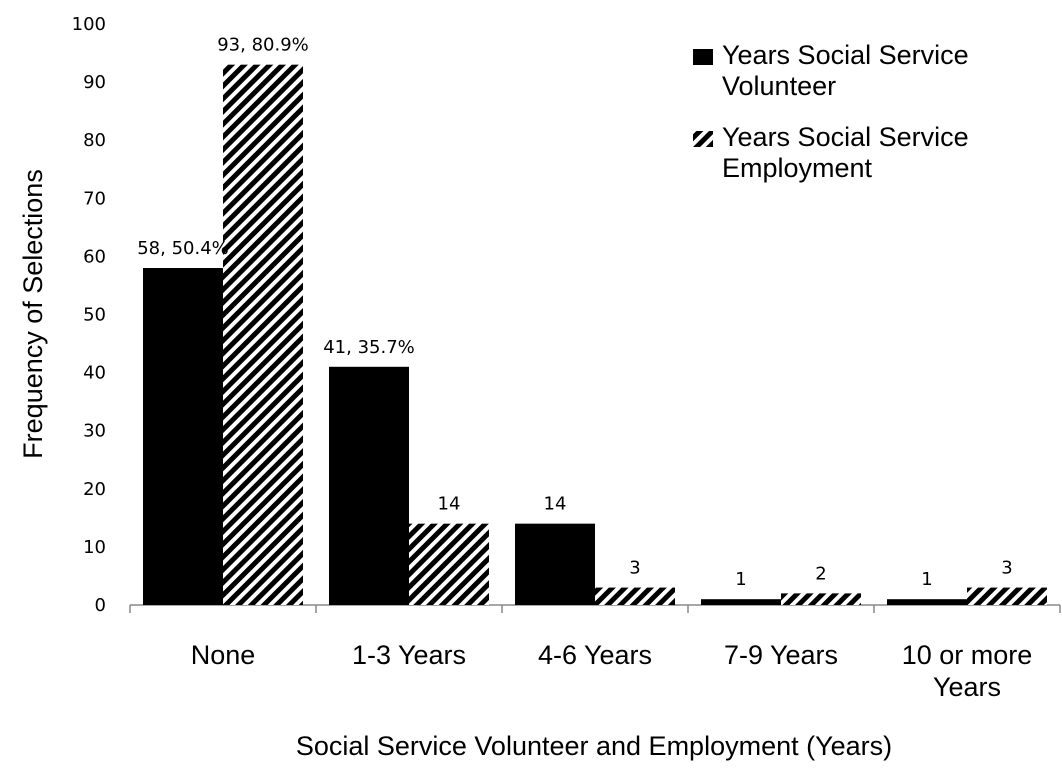 The width and height of the screenshot is (1062, 776). Describe the element at coordinates (94, 256) in the screenshot. I see `y-tick-label: 60` at that location.